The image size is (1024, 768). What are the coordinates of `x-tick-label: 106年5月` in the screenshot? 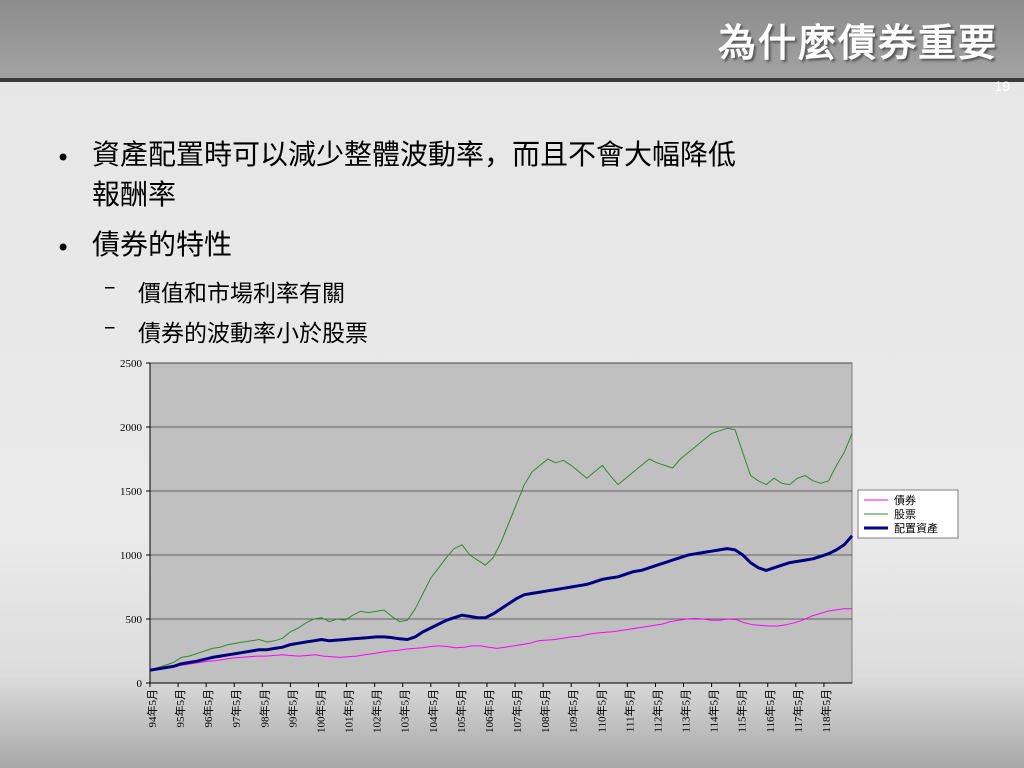 It's located at (489, 711).